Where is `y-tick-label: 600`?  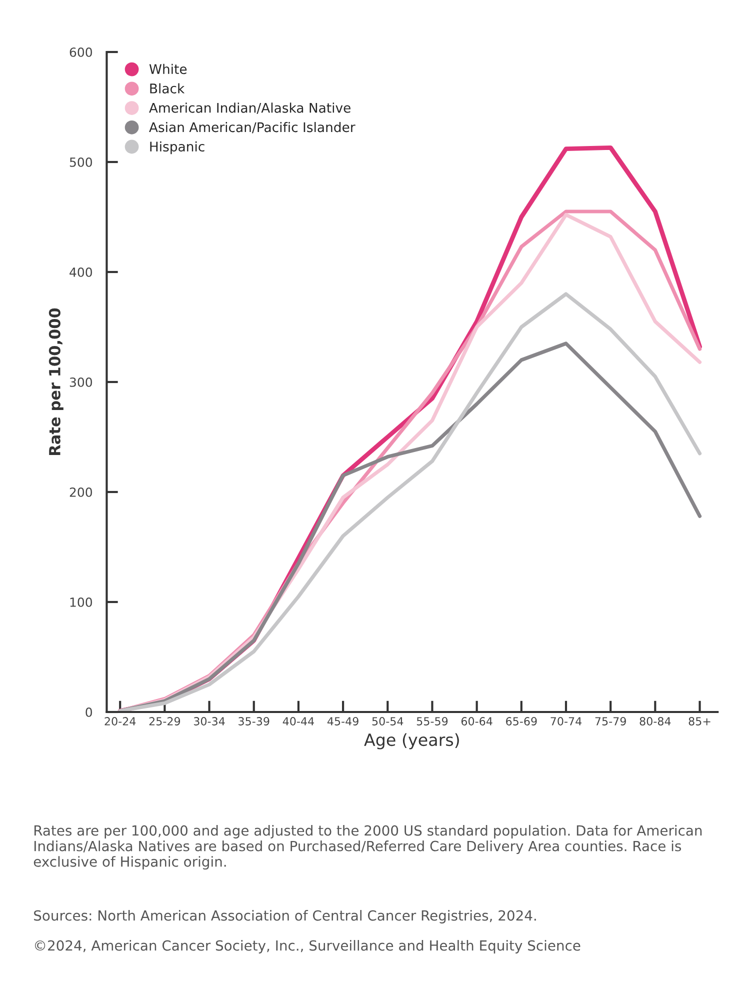
y-tick-label: 600 is located at coordinates (81, 52).